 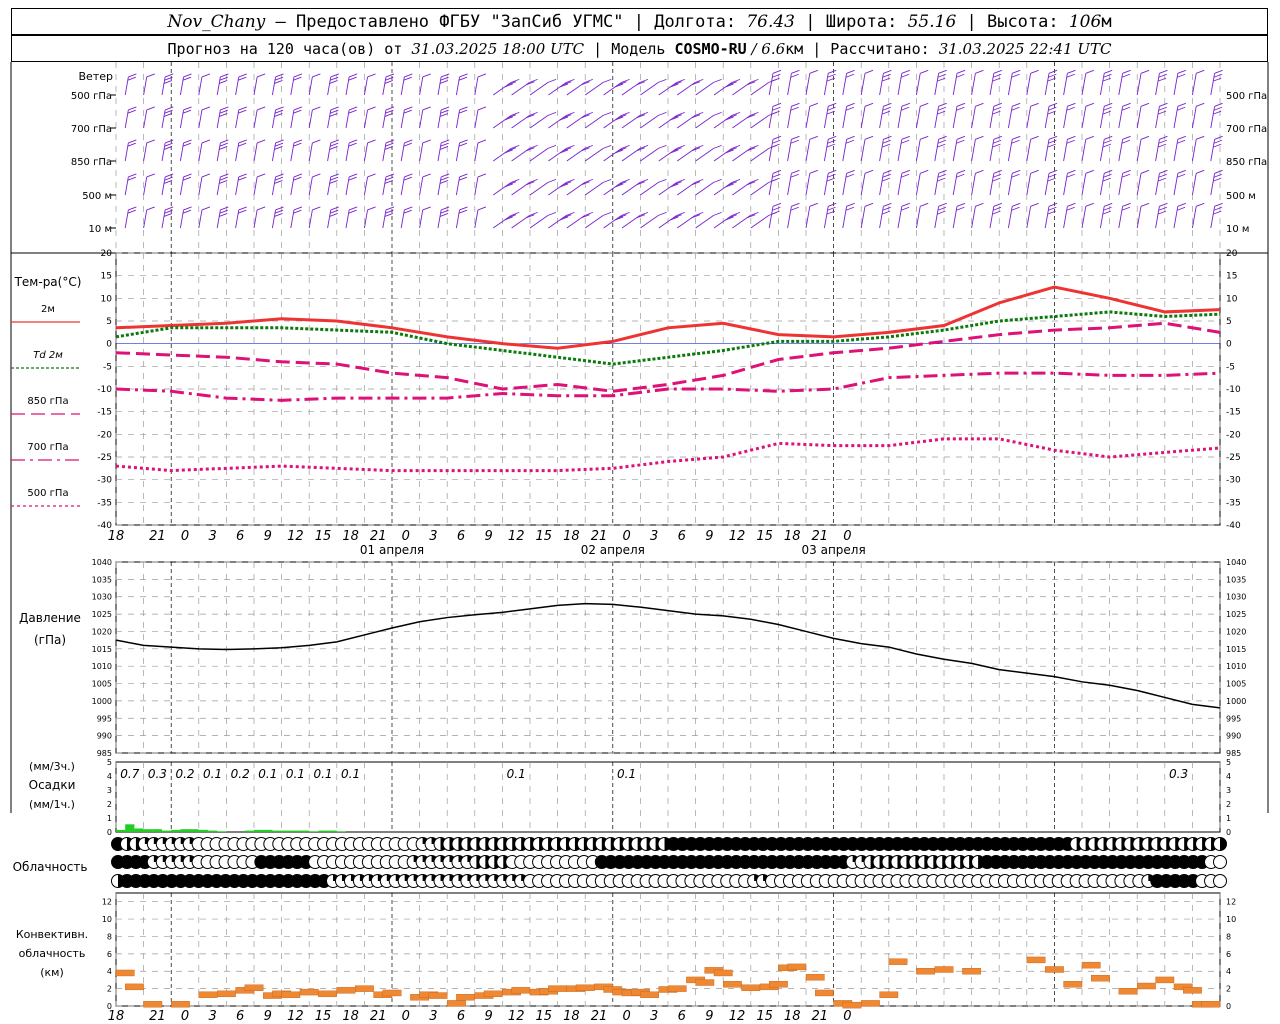 I want to click on temp-tick-left: -30, so click(x=104, y=481).